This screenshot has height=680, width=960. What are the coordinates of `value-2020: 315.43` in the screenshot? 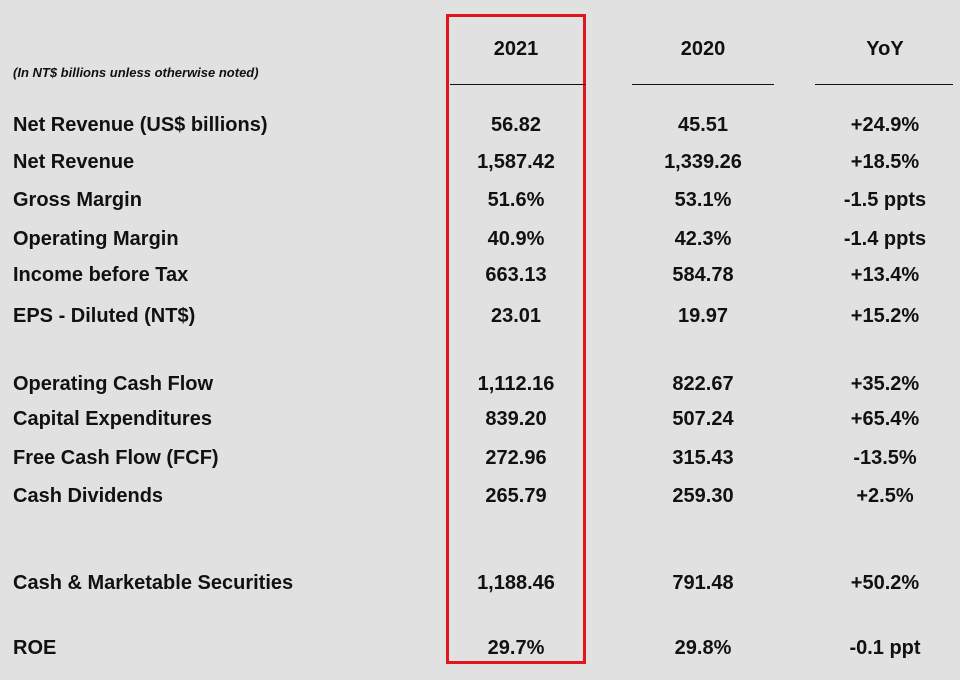 It's located at (703, 458).